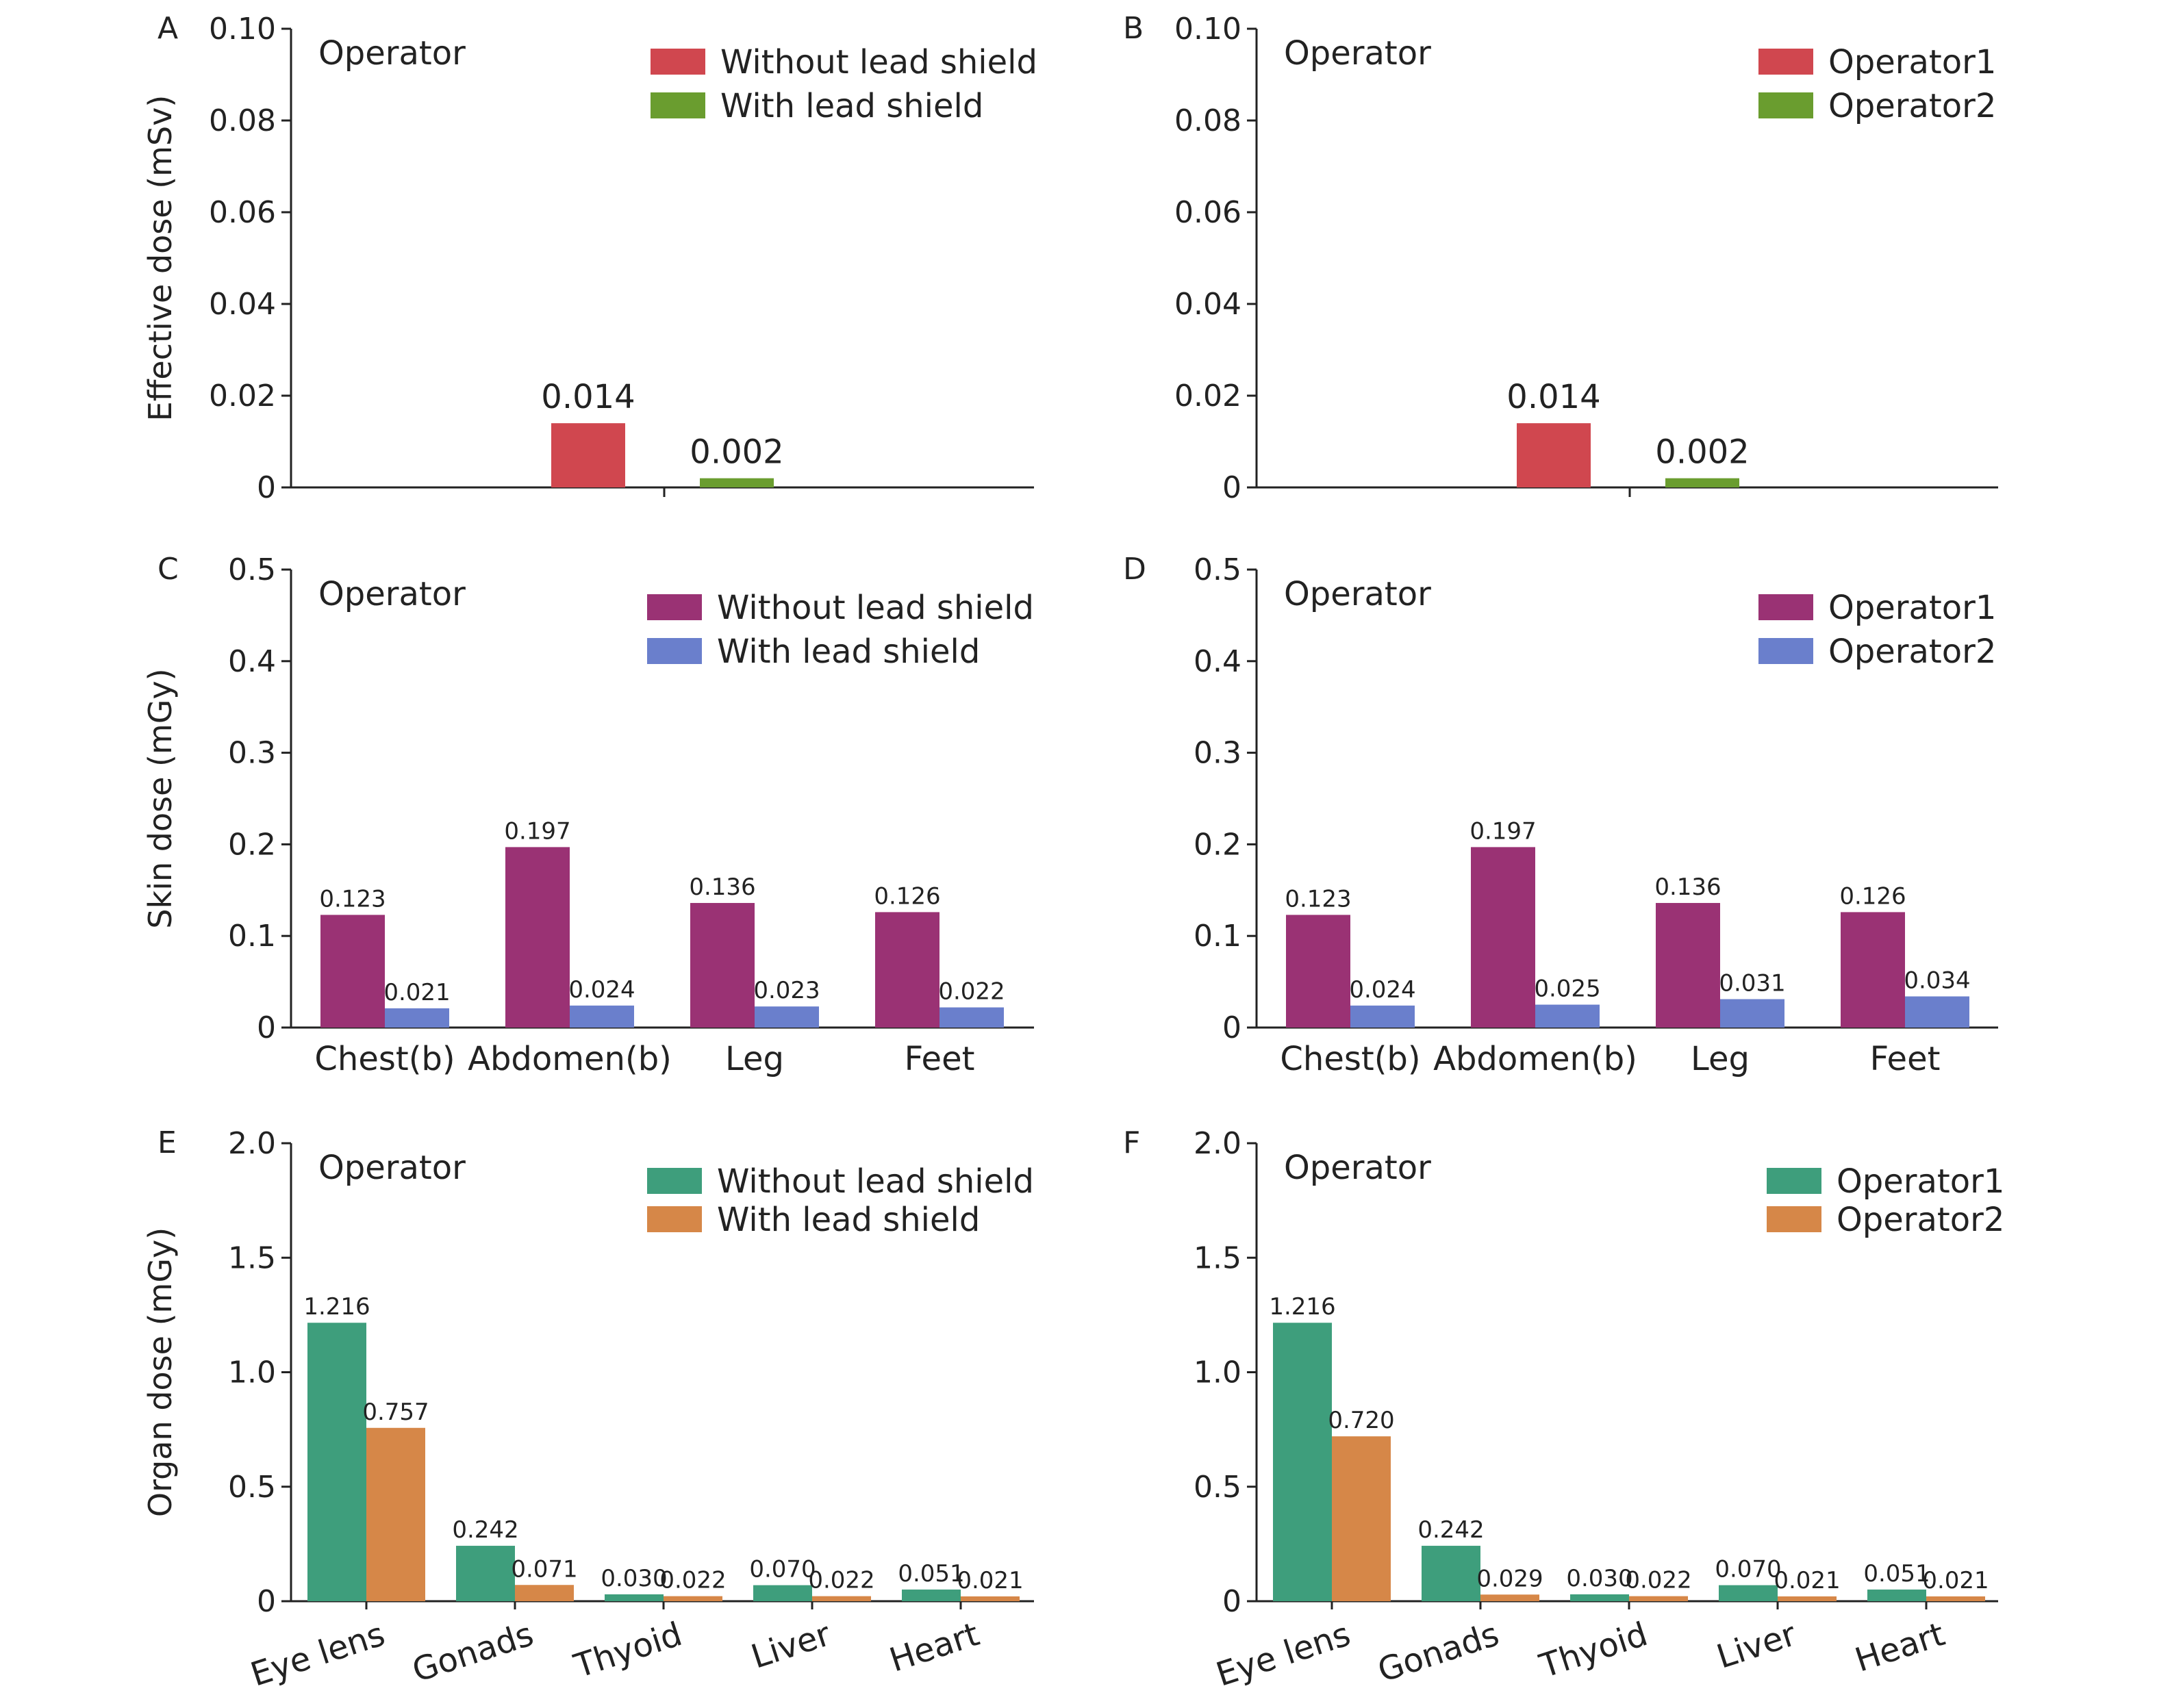 Image resolution: width=2157 pixels, height=1708 pixels. Describe the element at coordinates (544, 1569) in the screenshot. I see `data-label: 0.071` at that location.